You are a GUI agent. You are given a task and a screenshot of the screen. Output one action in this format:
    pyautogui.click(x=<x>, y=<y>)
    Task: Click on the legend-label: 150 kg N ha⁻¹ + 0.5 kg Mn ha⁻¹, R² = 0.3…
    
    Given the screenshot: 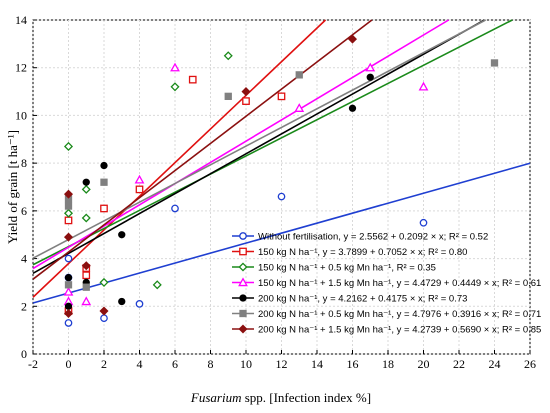 What is the action you would take?
    pyautogui.click(x=347, y=268)
    